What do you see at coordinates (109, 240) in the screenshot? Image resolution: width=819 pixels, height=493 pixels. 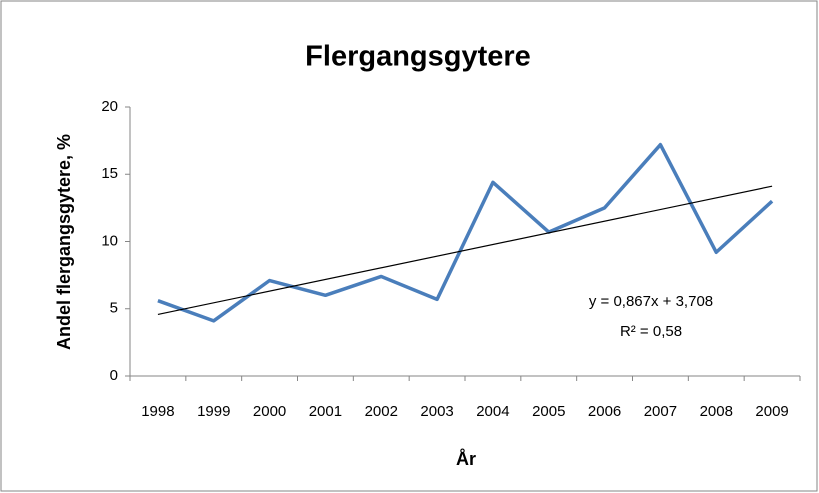 I see `y-tick-label: 10` at bounding box center [109, 240].